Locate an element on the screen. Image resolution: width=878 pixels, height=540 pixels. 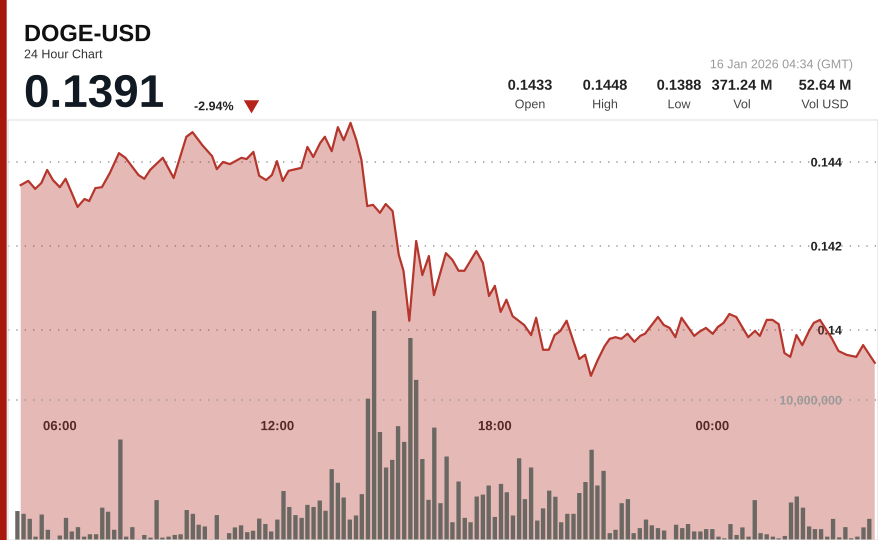
x-tick-label: 18:00 is located at coordinates (495, 425).